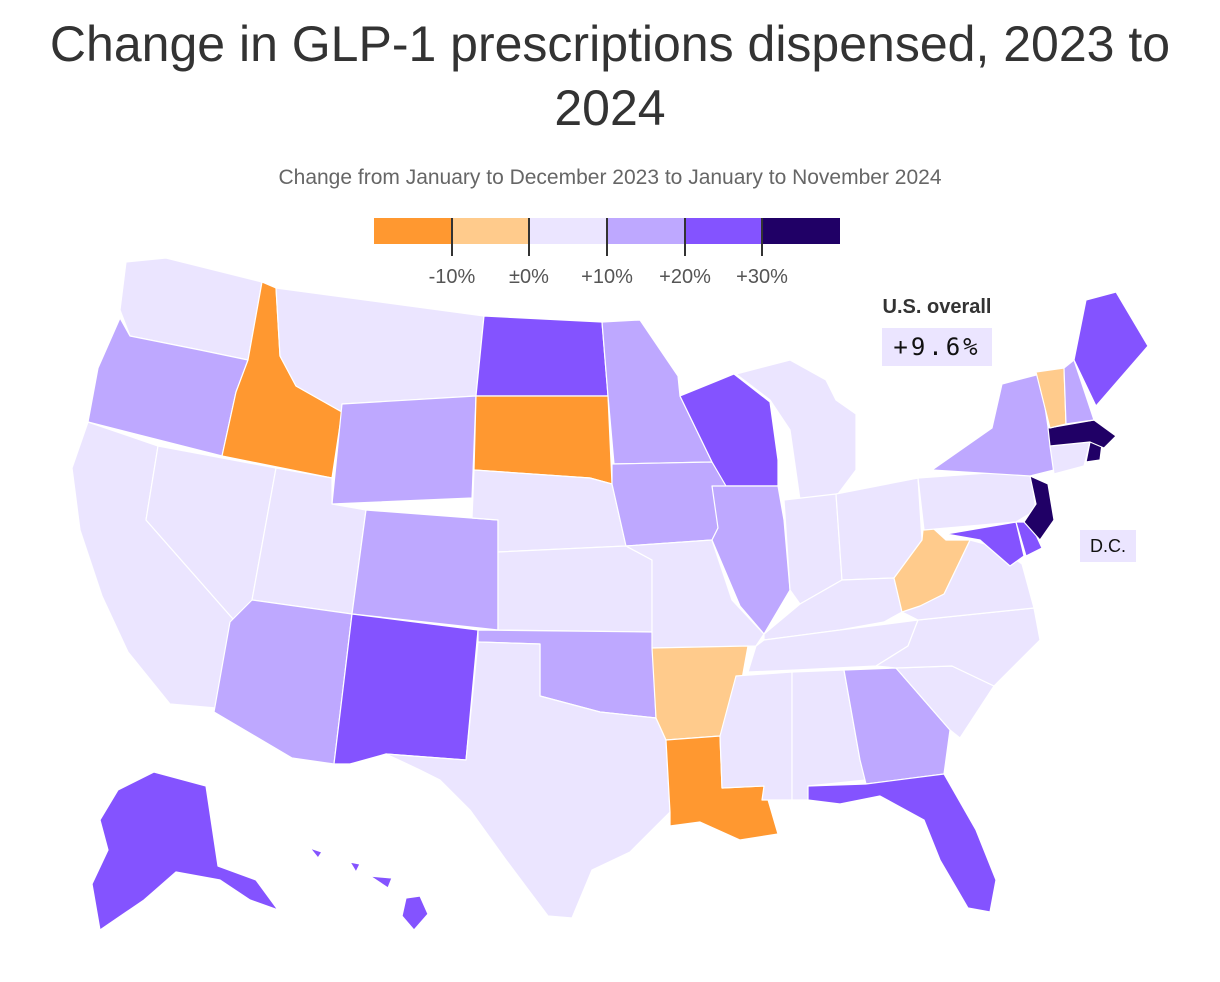  I want to click on legend-label-5: +30%, so click(762, 277).